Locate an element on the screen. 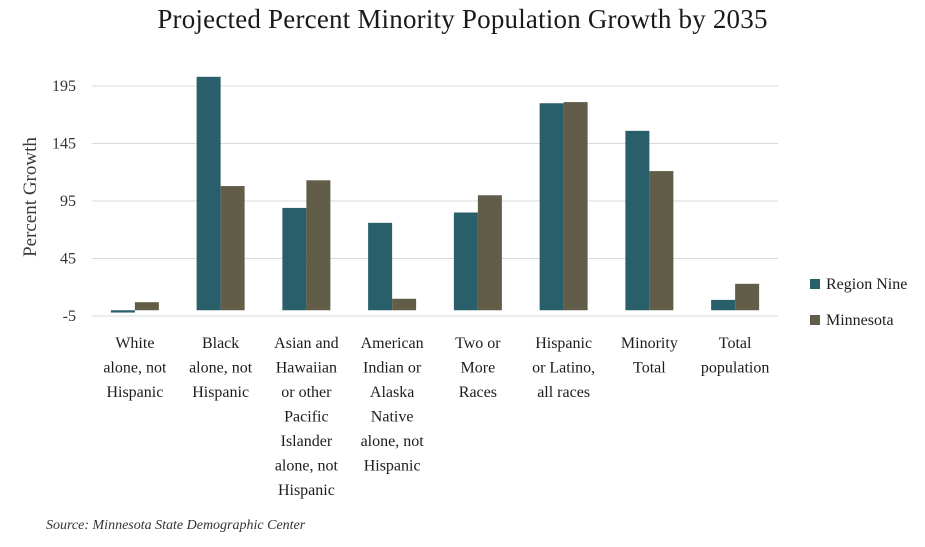 The height and width of the screenshot is (547, 925). y-tick-label: 145 is located at coordinates (64, 144).